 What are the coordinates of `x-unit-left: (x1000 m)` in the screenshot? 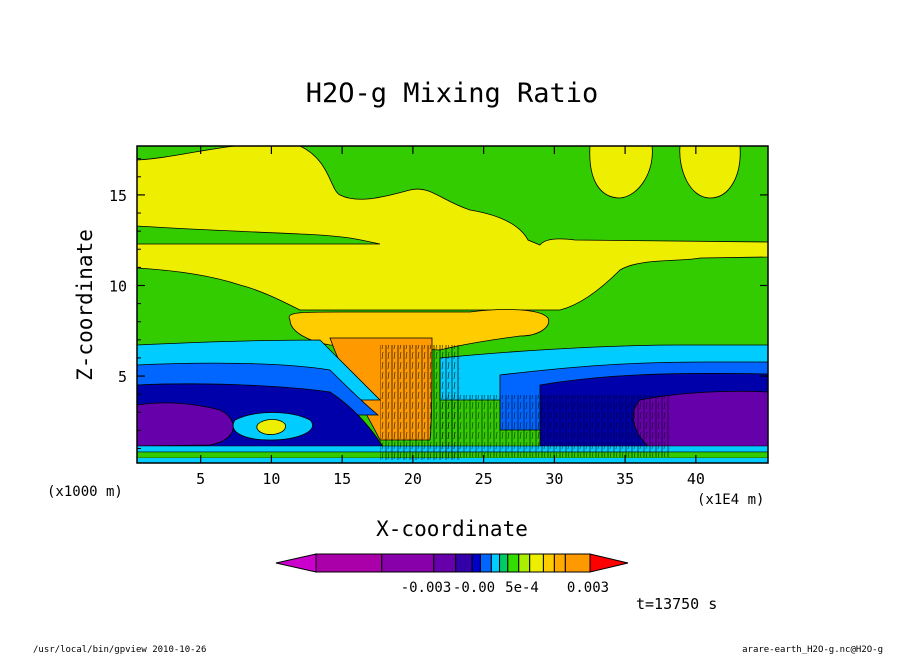 It's located at (85, 492).